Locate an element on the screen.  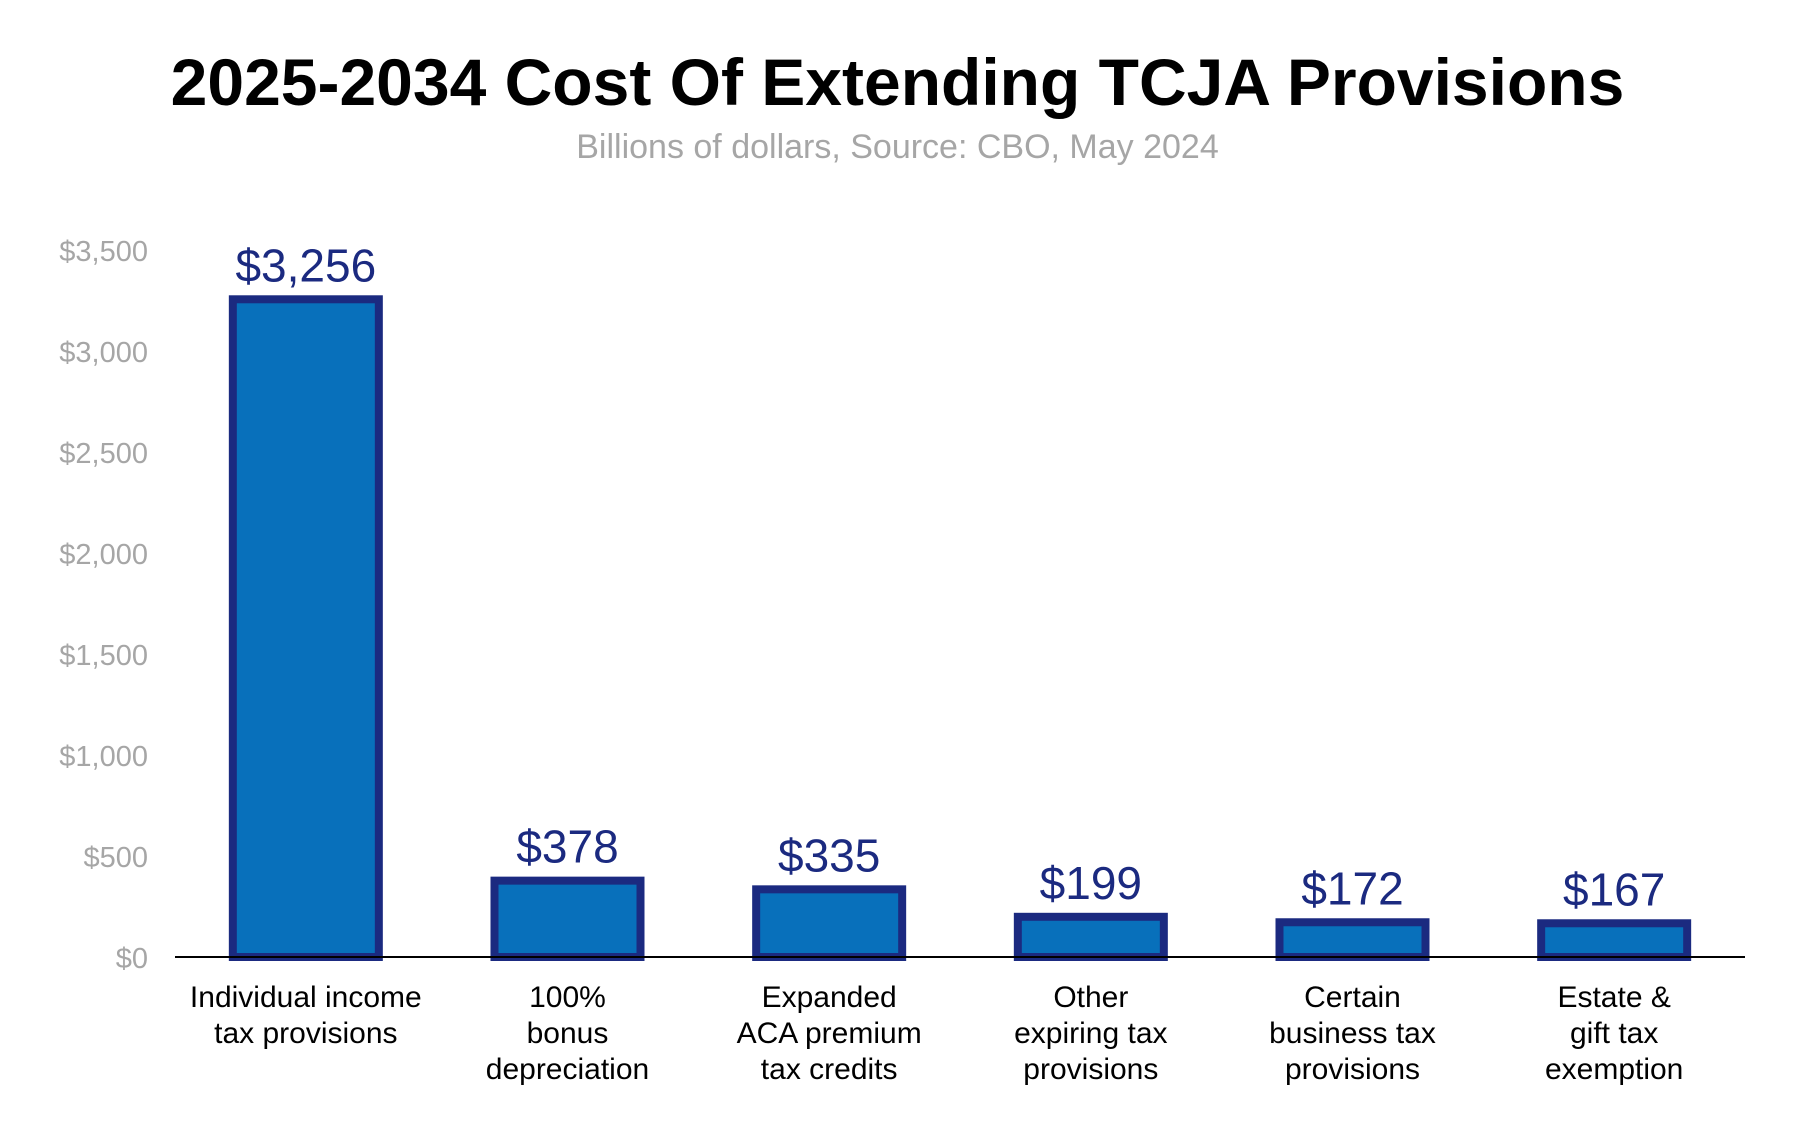
data-label: $335 is located at coordinates (829, 855).